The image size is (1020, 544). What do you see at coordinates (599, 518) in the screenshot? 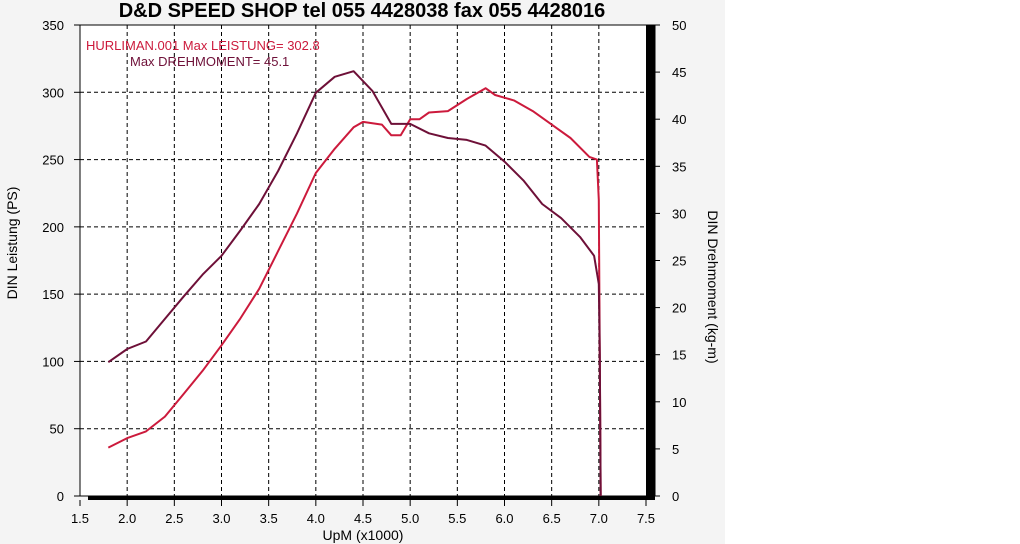
I see `x-tick-label: 7.0` at bounding box center [599, 518].